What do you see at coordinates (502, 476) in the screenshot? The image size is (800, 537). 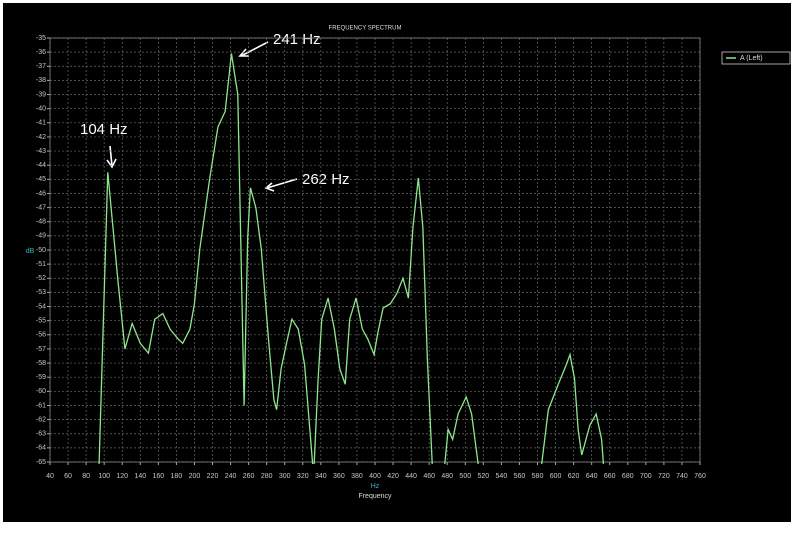 I see `x-tick-label: 540` at bounding box center [502, 476].